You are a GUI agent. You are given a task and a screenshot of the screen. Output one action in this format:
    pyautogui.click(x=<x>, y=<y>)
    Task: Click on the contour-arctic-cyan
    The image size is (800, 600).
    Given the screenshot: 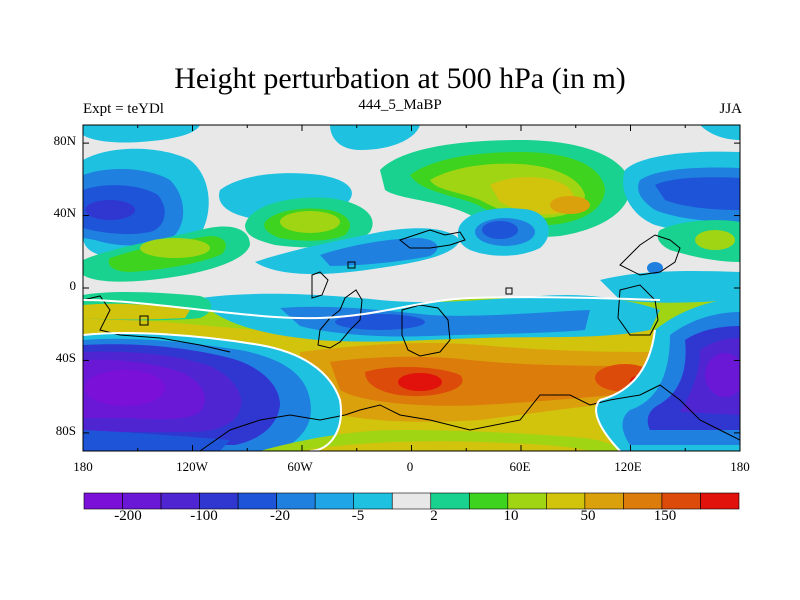 What is the action you would take?
    pyautogui.click(x=141, y=134)
    